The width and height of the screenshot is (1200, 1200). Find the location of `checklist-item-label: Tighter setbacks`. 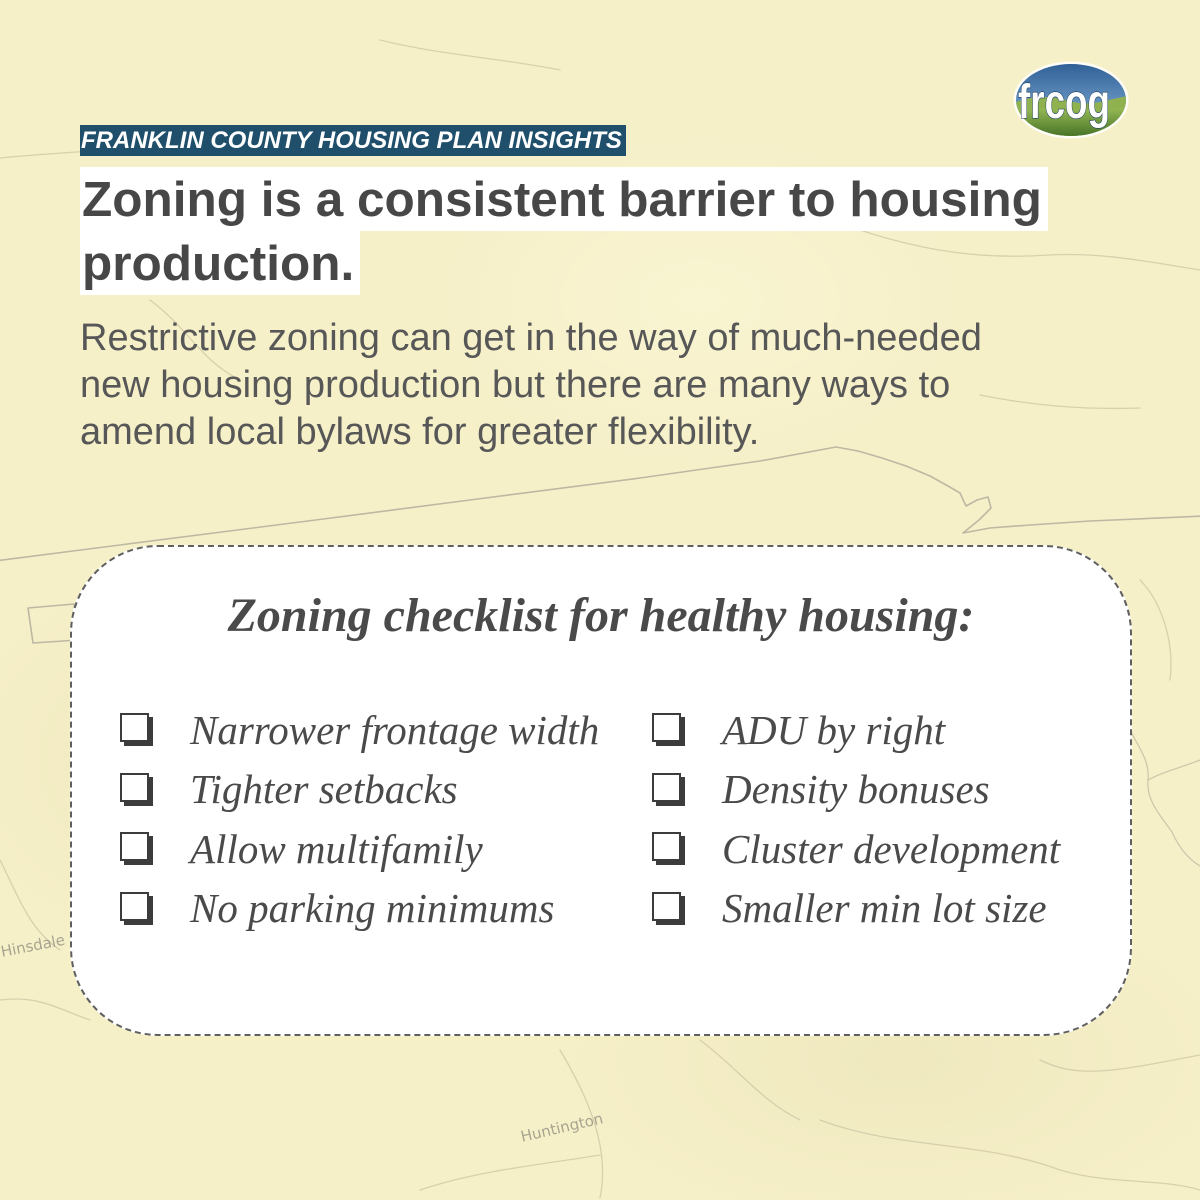

checklist-item-label: Tighter setbacks is located at coordinates (324, 789).